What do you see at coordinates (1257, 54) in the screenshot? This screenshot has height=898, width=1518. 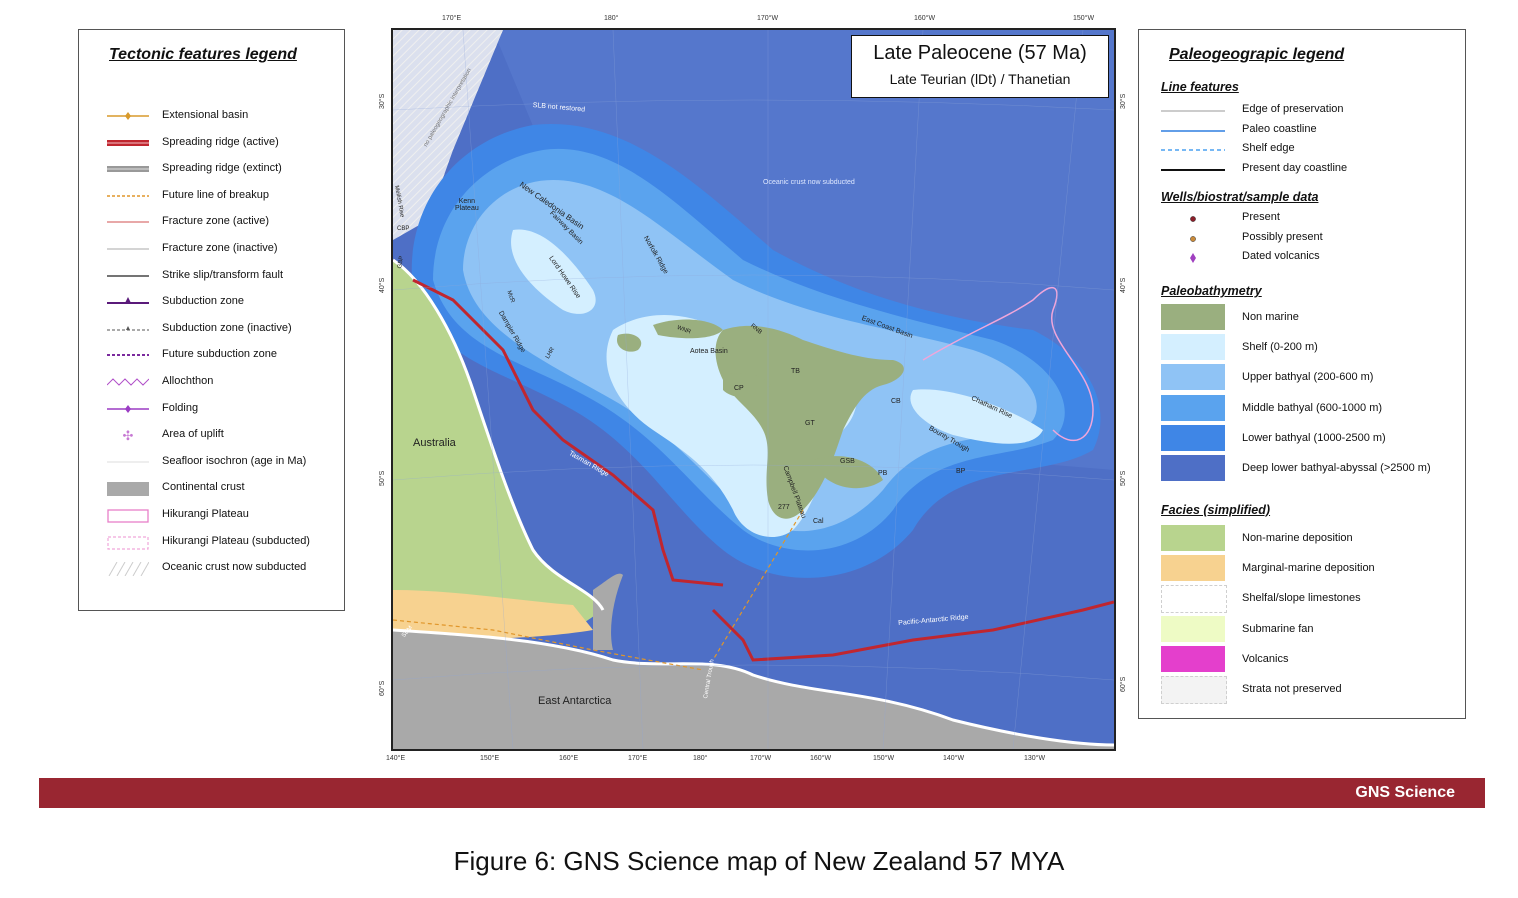 I see `paleo-legend-title: Paleogeograpic legend` at bounding box center [1257, 54].